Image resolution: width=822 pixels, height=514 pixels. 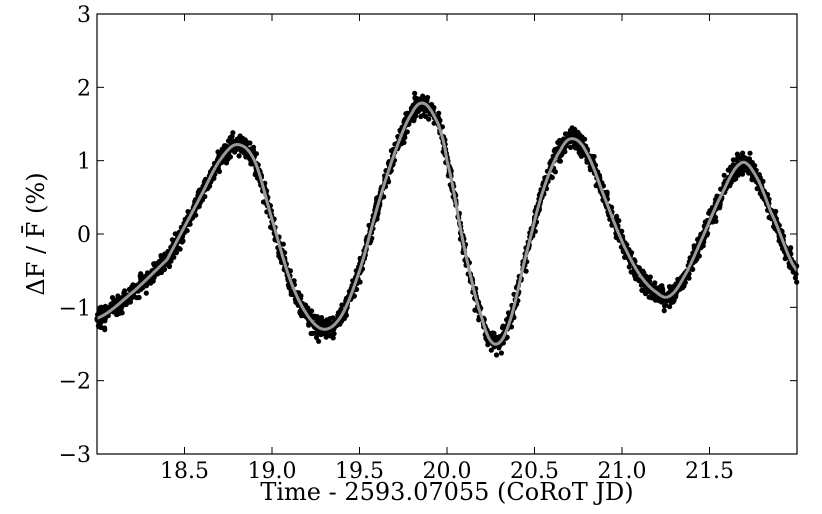 I want to click on x-tick-label: 18.5, so click(x=184, y=471).